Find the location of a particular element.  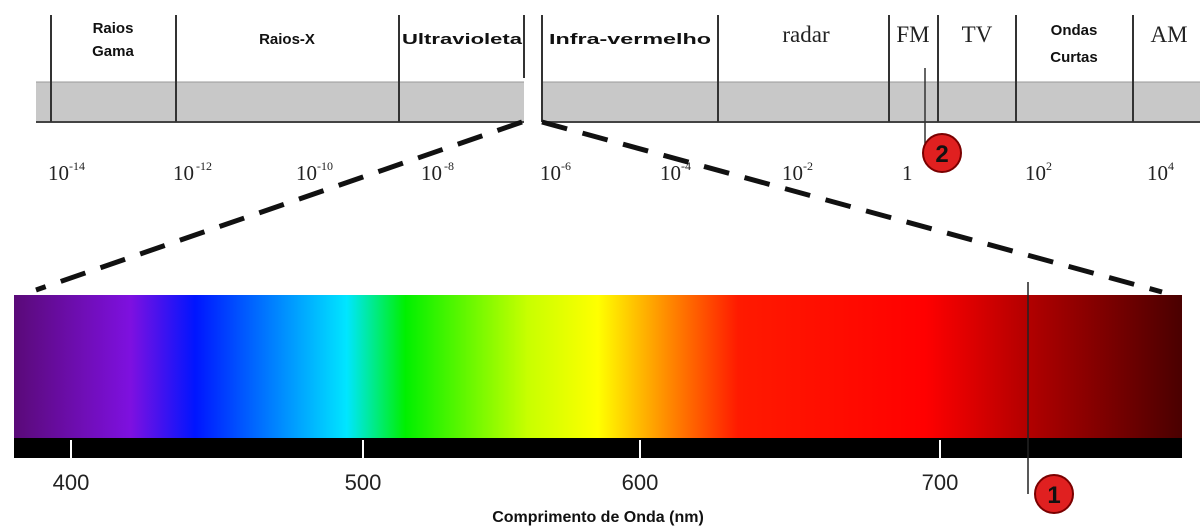

band-label-ondas-curtas-1: Ondas is located at coordinates (1074, 30).